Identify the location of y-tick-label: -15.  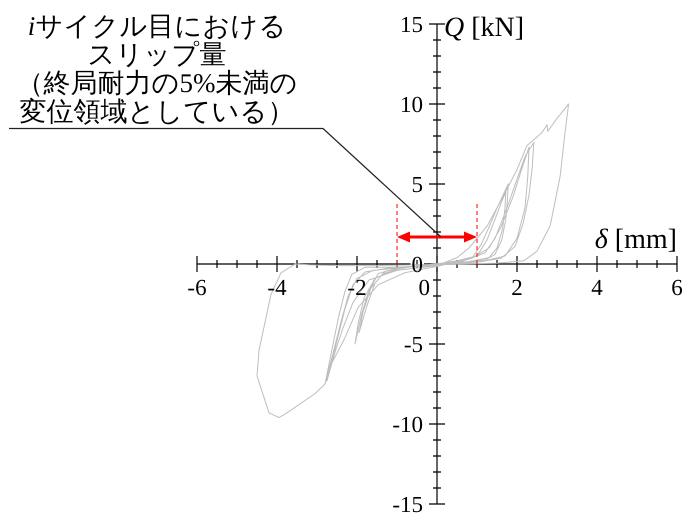
(407, 504).